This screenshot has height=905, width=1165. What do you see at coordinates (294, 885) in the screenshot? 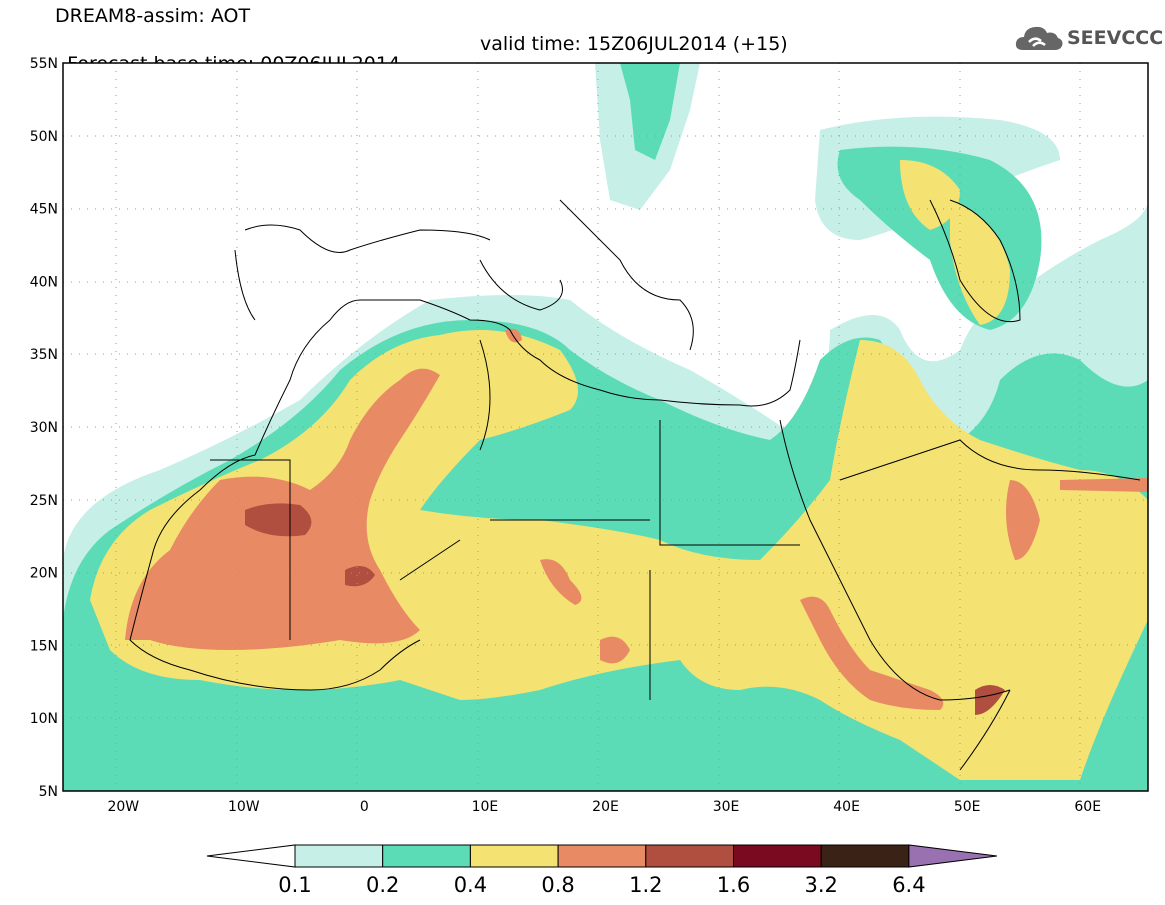
I see `colorbar-label: 0.1` at bounding box center [294, 885].